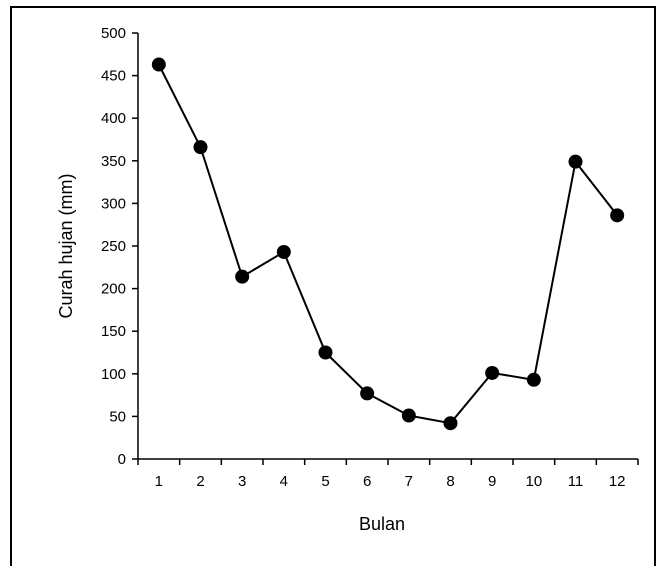 Image resolution: width=664 pixels, height=566 pixels. I want to click on y-tick-label: 450, so click(113, 76).